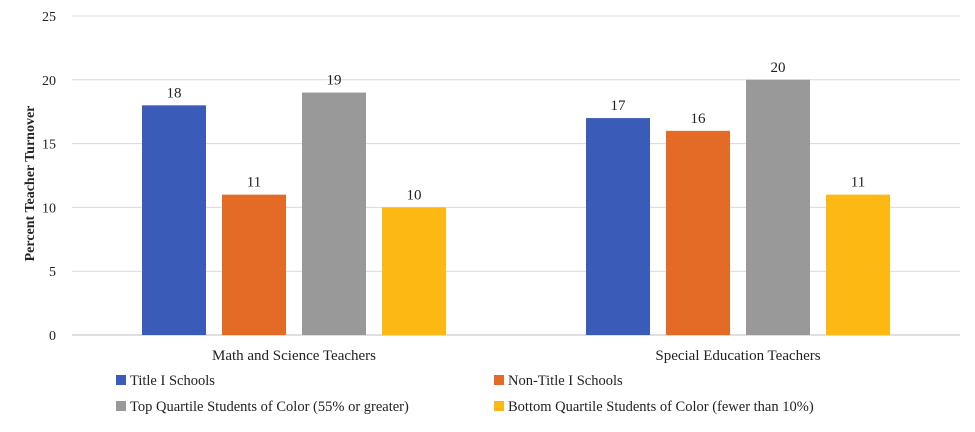 The width and height of the screenshot is (975, 432). I want to click on legend-item: Non-Title I Schools, so click(558, 381).